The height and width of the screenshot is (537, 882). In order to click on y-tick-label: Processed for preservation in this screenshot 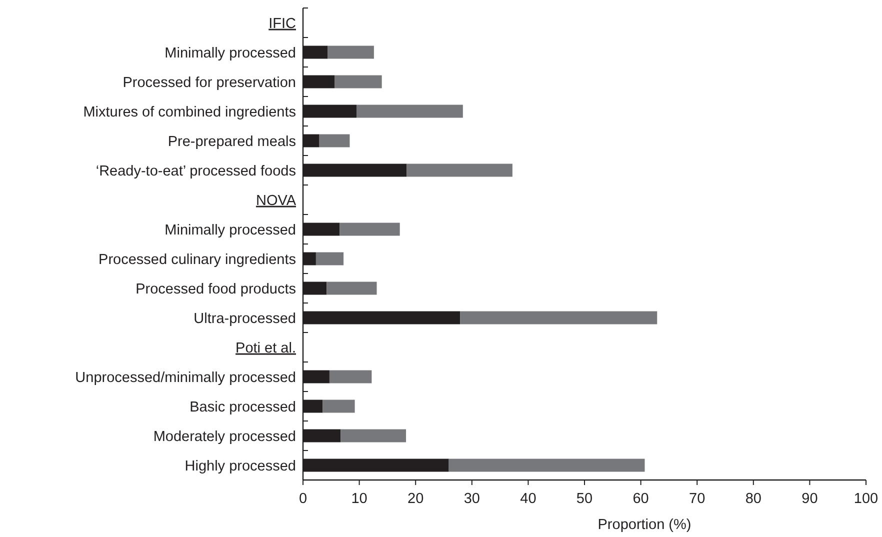, I will do `click(209, 82)`.